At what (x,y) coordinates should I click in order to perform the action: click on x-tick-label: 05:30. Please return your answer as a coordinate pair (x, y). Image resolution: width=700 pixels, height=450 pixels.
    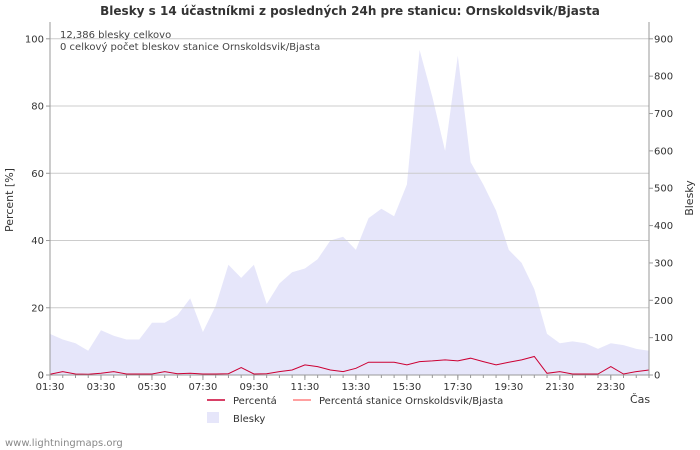
    Looking at the image, I should click on (152, 387).